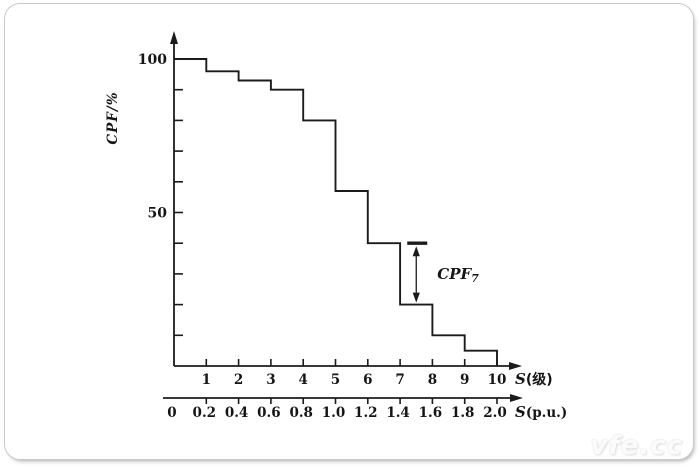  Describe the element at coordinates (495, 413) in the screenshot. I see `pu-tick-label: 2.0` at that location.